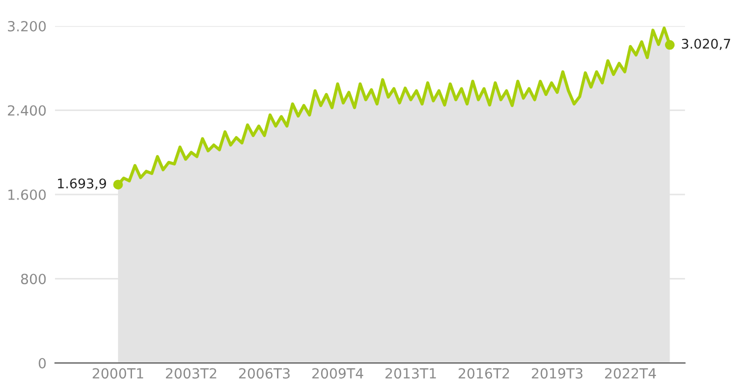  Describe the element at coordinates (27, 194) in the screenshot. I see `y-tick-label: 1.600` at that location.